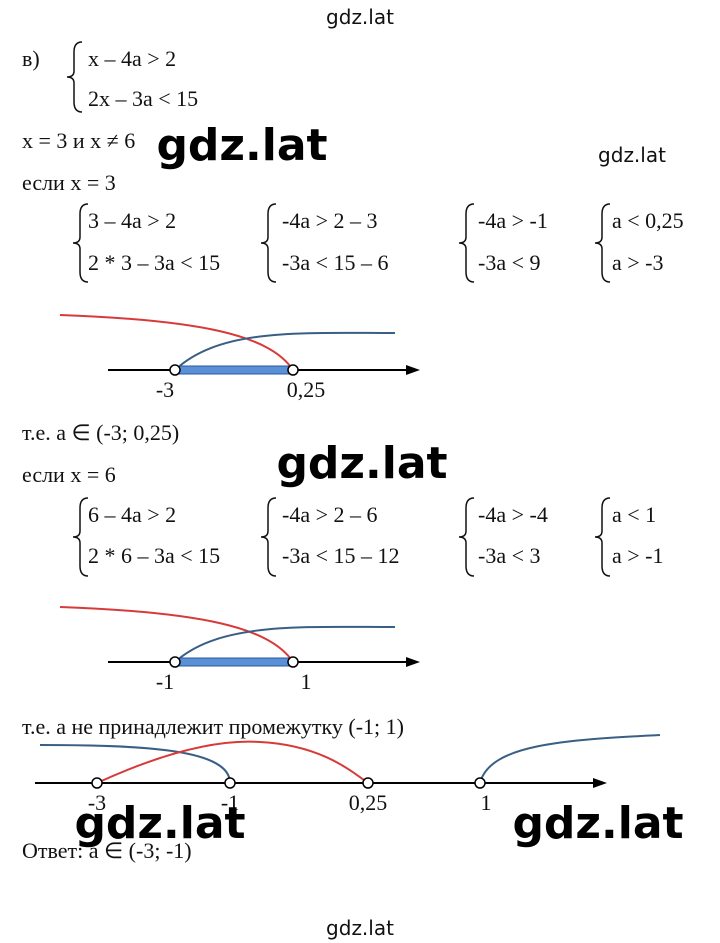  Describe the element at coordinates (335, 262) in the screenshot. I see `equation: -3a < 15 – 6` at that location.